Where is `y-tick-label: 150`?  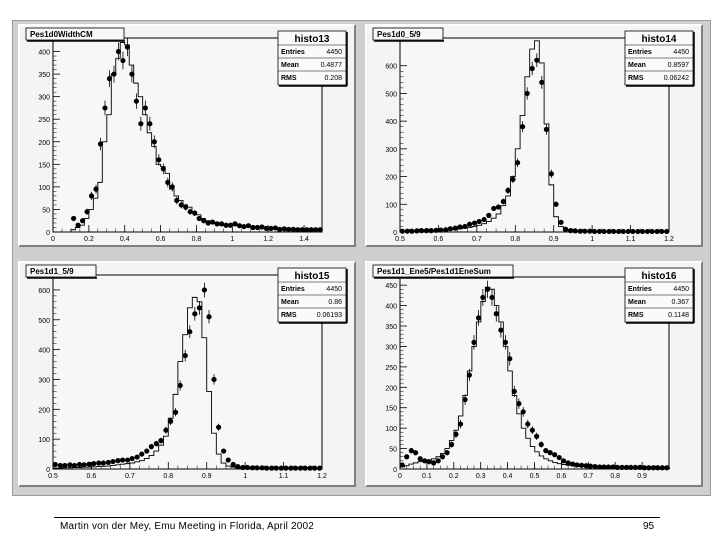
y-tick-label: 150 is located at coordinates (391, 409).